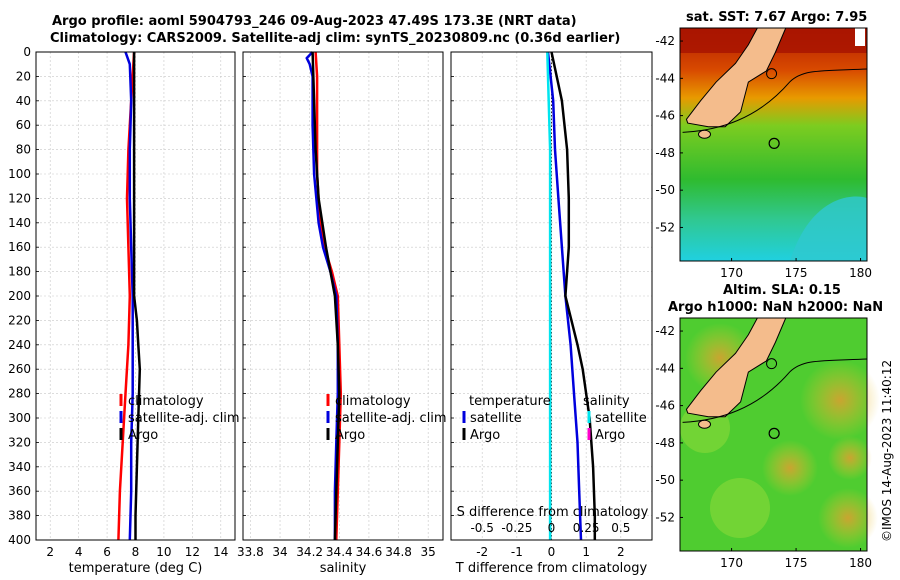 This screenshot has width=900, height=580. What do you see at coordinates (23, 150) in the screenshot?
I see `depth-tick-label: 80` at bounding box center [23, 150].